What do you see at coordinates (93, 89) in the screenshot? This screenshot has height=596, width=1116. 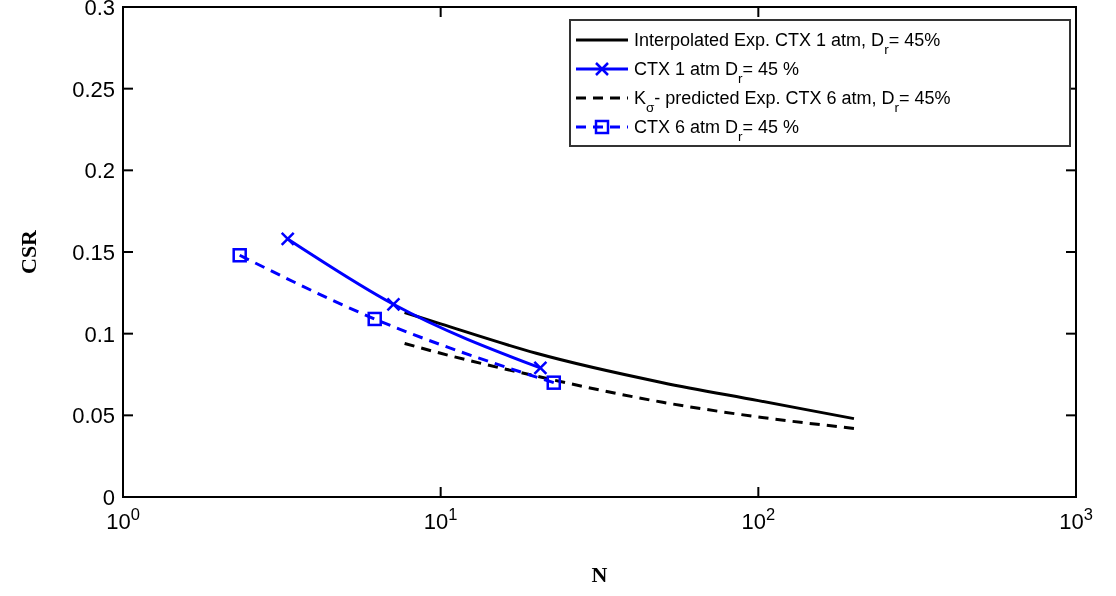 I see `y-tick-label: 0.25` at bounding box center [93, 89].